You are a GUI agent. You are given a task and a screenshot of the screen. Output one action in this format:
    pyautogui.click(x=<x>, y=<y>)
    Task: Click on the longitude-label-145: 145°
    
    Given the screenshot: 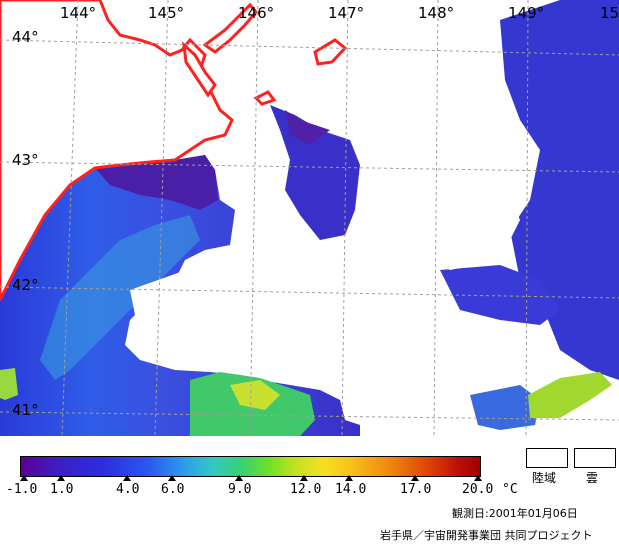 What is the action you would take?
    pyautogui.click(x=166, y=13)
    